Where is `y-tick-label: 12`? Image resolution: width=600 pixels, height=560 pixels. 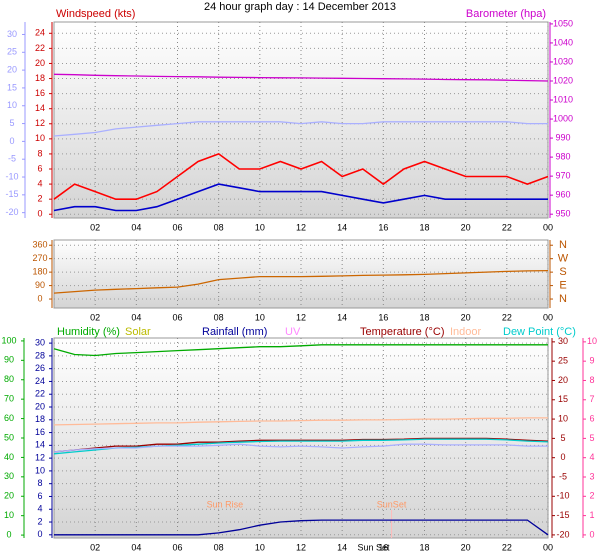
y-tick-label: 12 is located at coordinates (40, 123).